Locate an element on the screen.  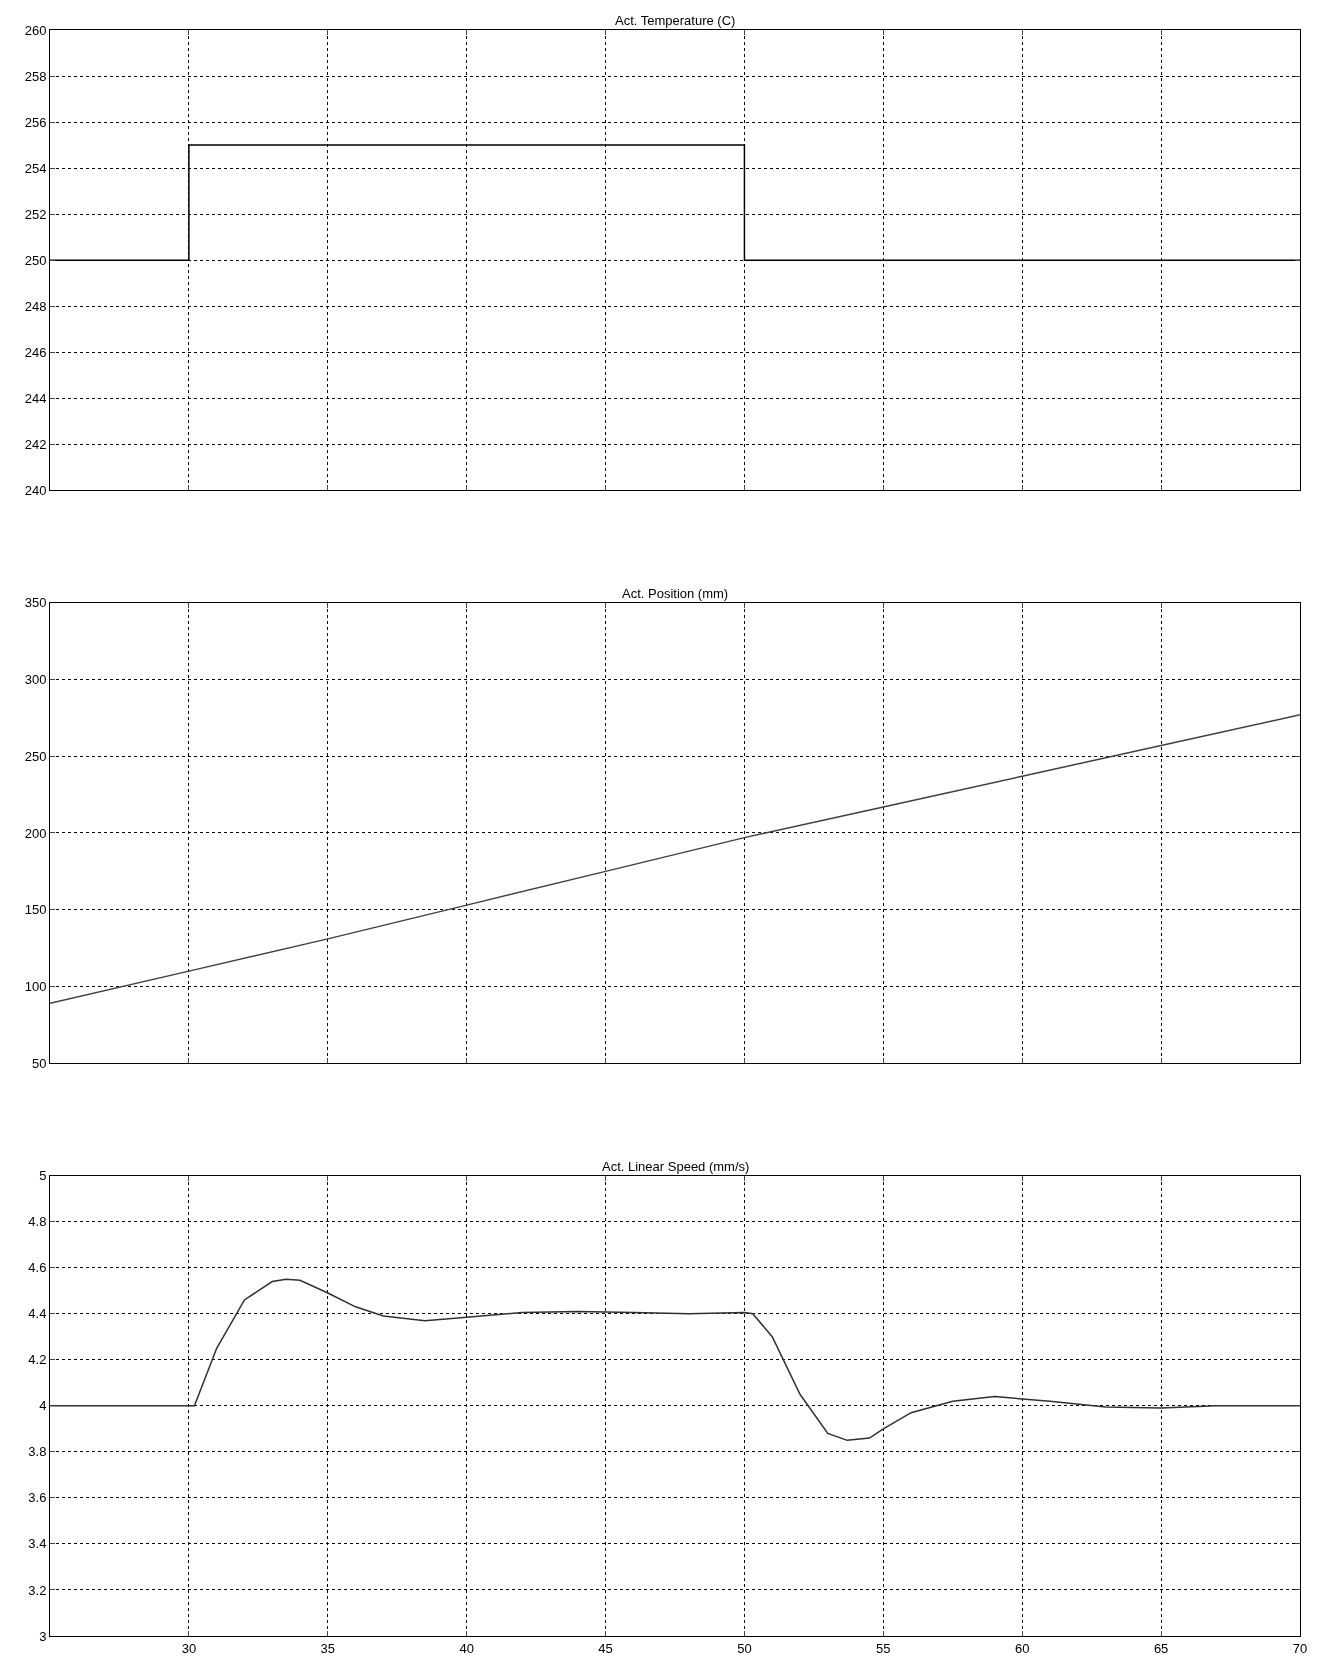
x-tick-label: 30 is located at coordinates (189, 1648).